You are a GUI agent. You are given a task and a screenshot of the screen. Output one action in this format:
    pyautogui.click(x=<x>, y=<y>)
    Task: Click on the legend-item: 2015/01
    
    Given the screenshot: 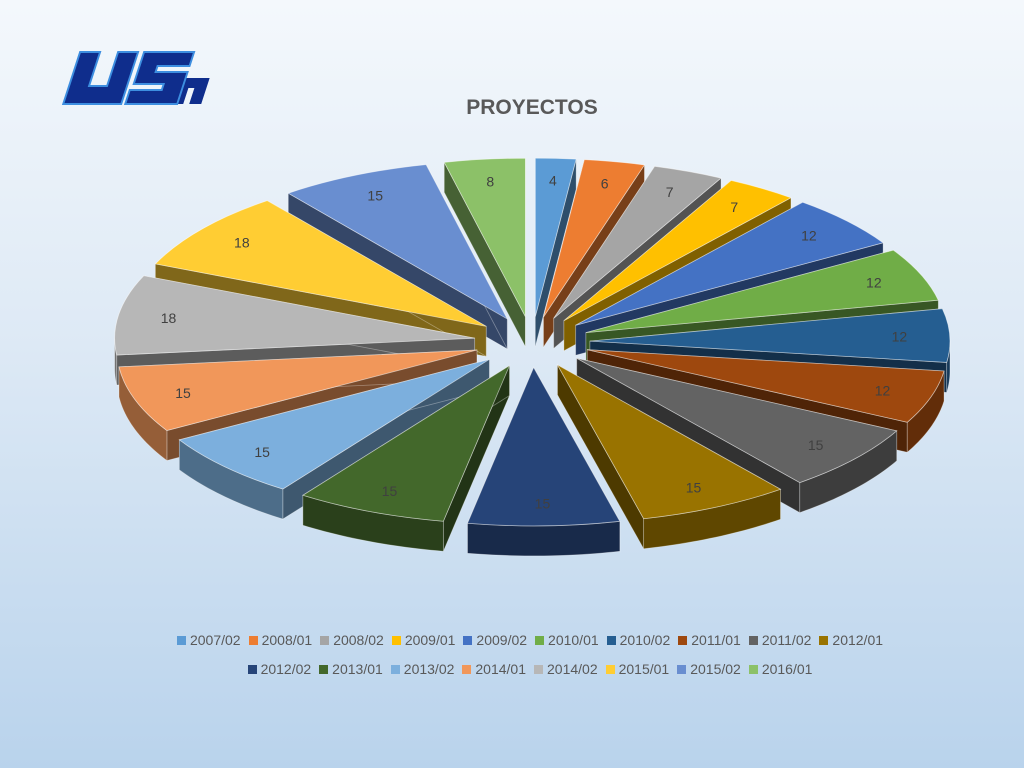 What is the action you would take?
    pyautogui.click(x=637, y=669)
    